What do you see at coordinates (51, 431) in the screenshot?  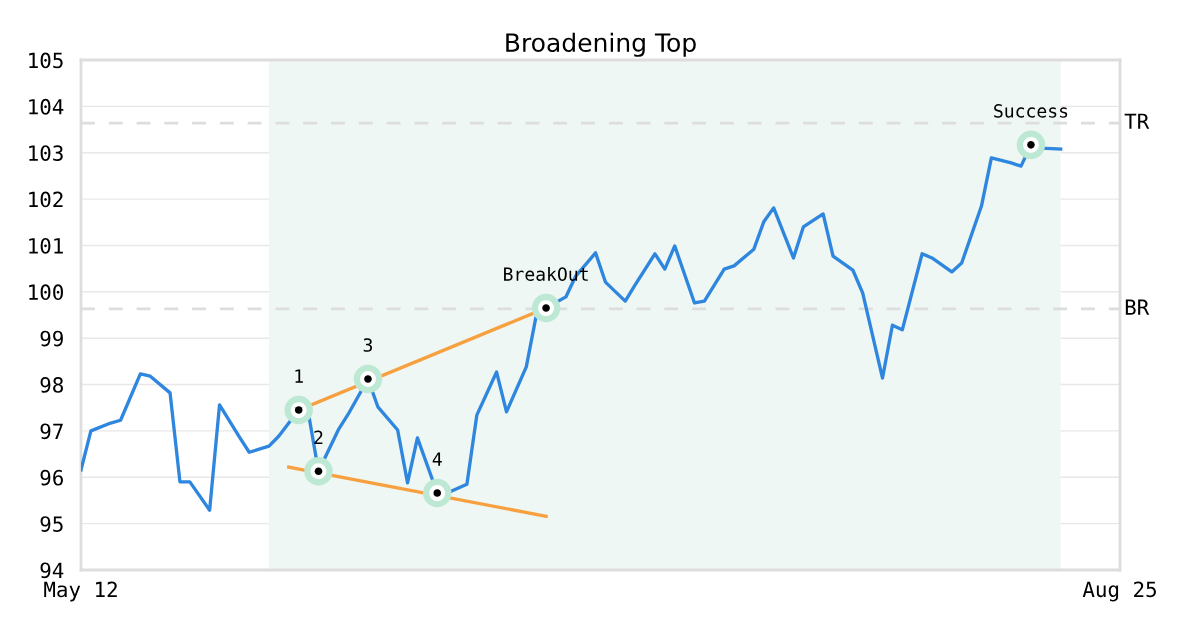 I see `y-tick-label: 97` at bounding box center [51, 431].